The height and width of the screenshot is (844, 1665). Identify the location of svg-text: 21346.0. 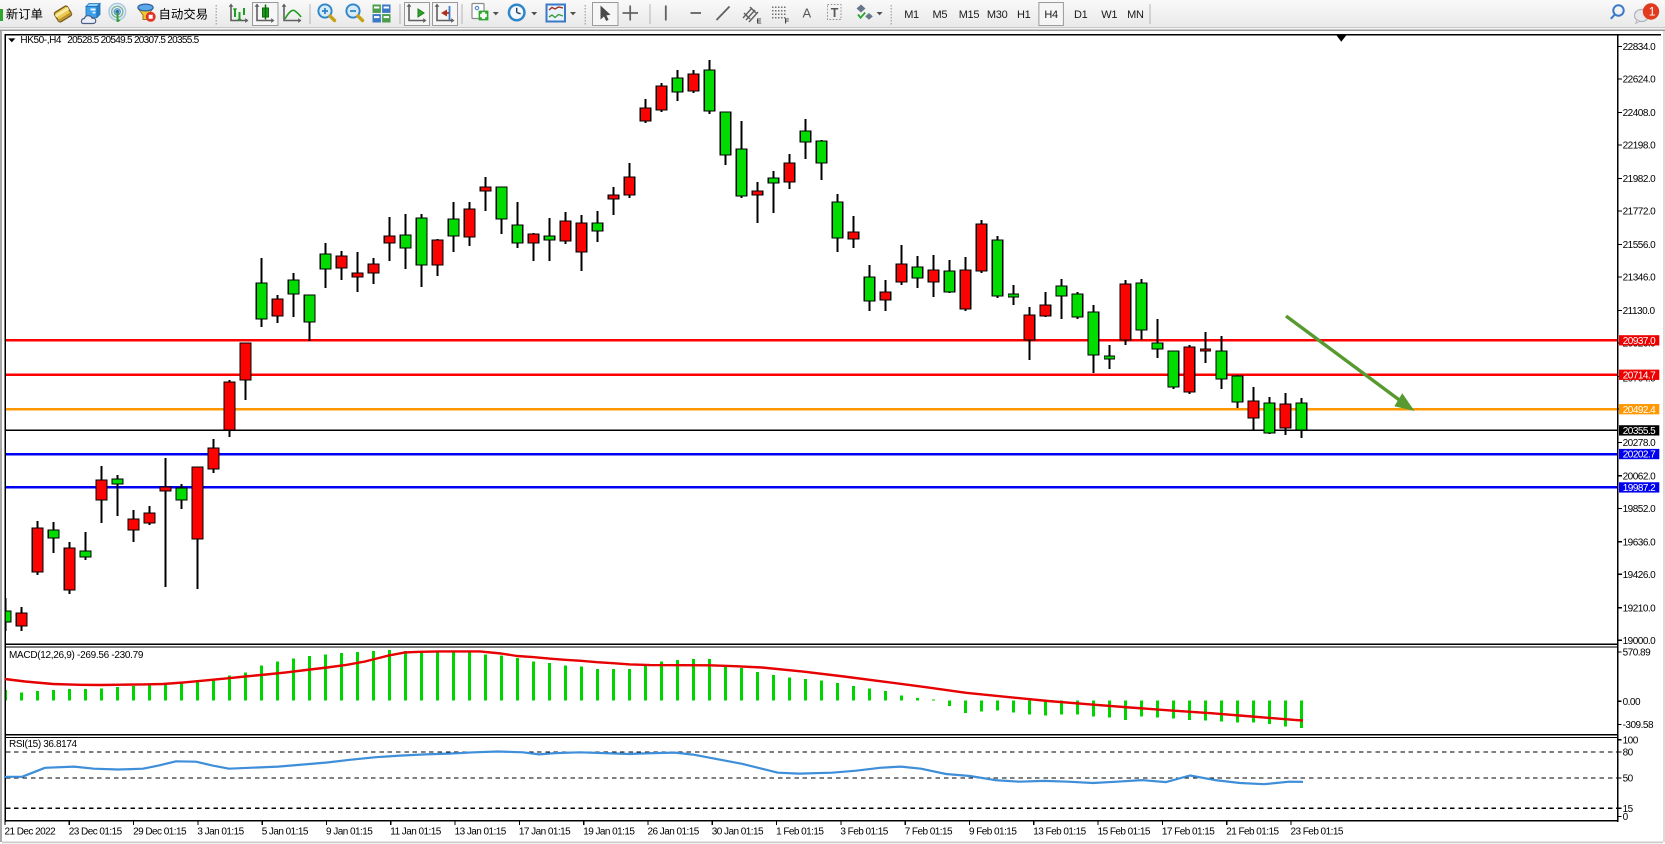
(1640, 278).